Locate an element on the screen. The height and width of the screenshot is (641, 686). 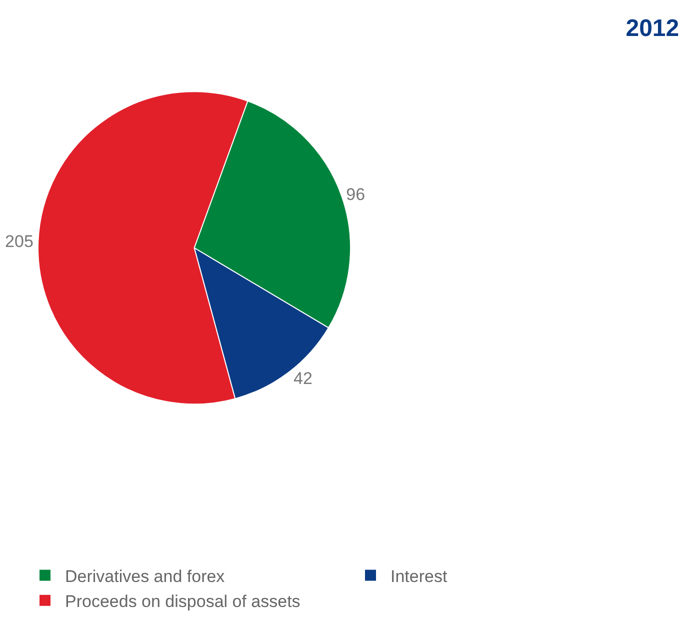
legend-label: Derivatives and forex is located at coordinates (145, 576).